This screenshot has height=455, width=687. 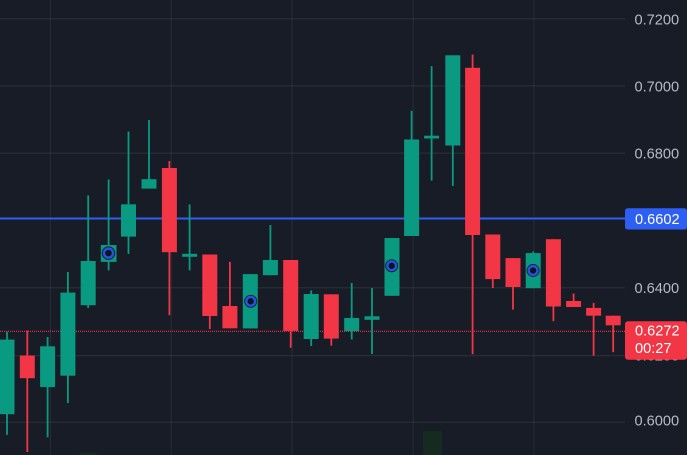 I want to click on svg-text: 0.6800, so click(x=657, y=154).